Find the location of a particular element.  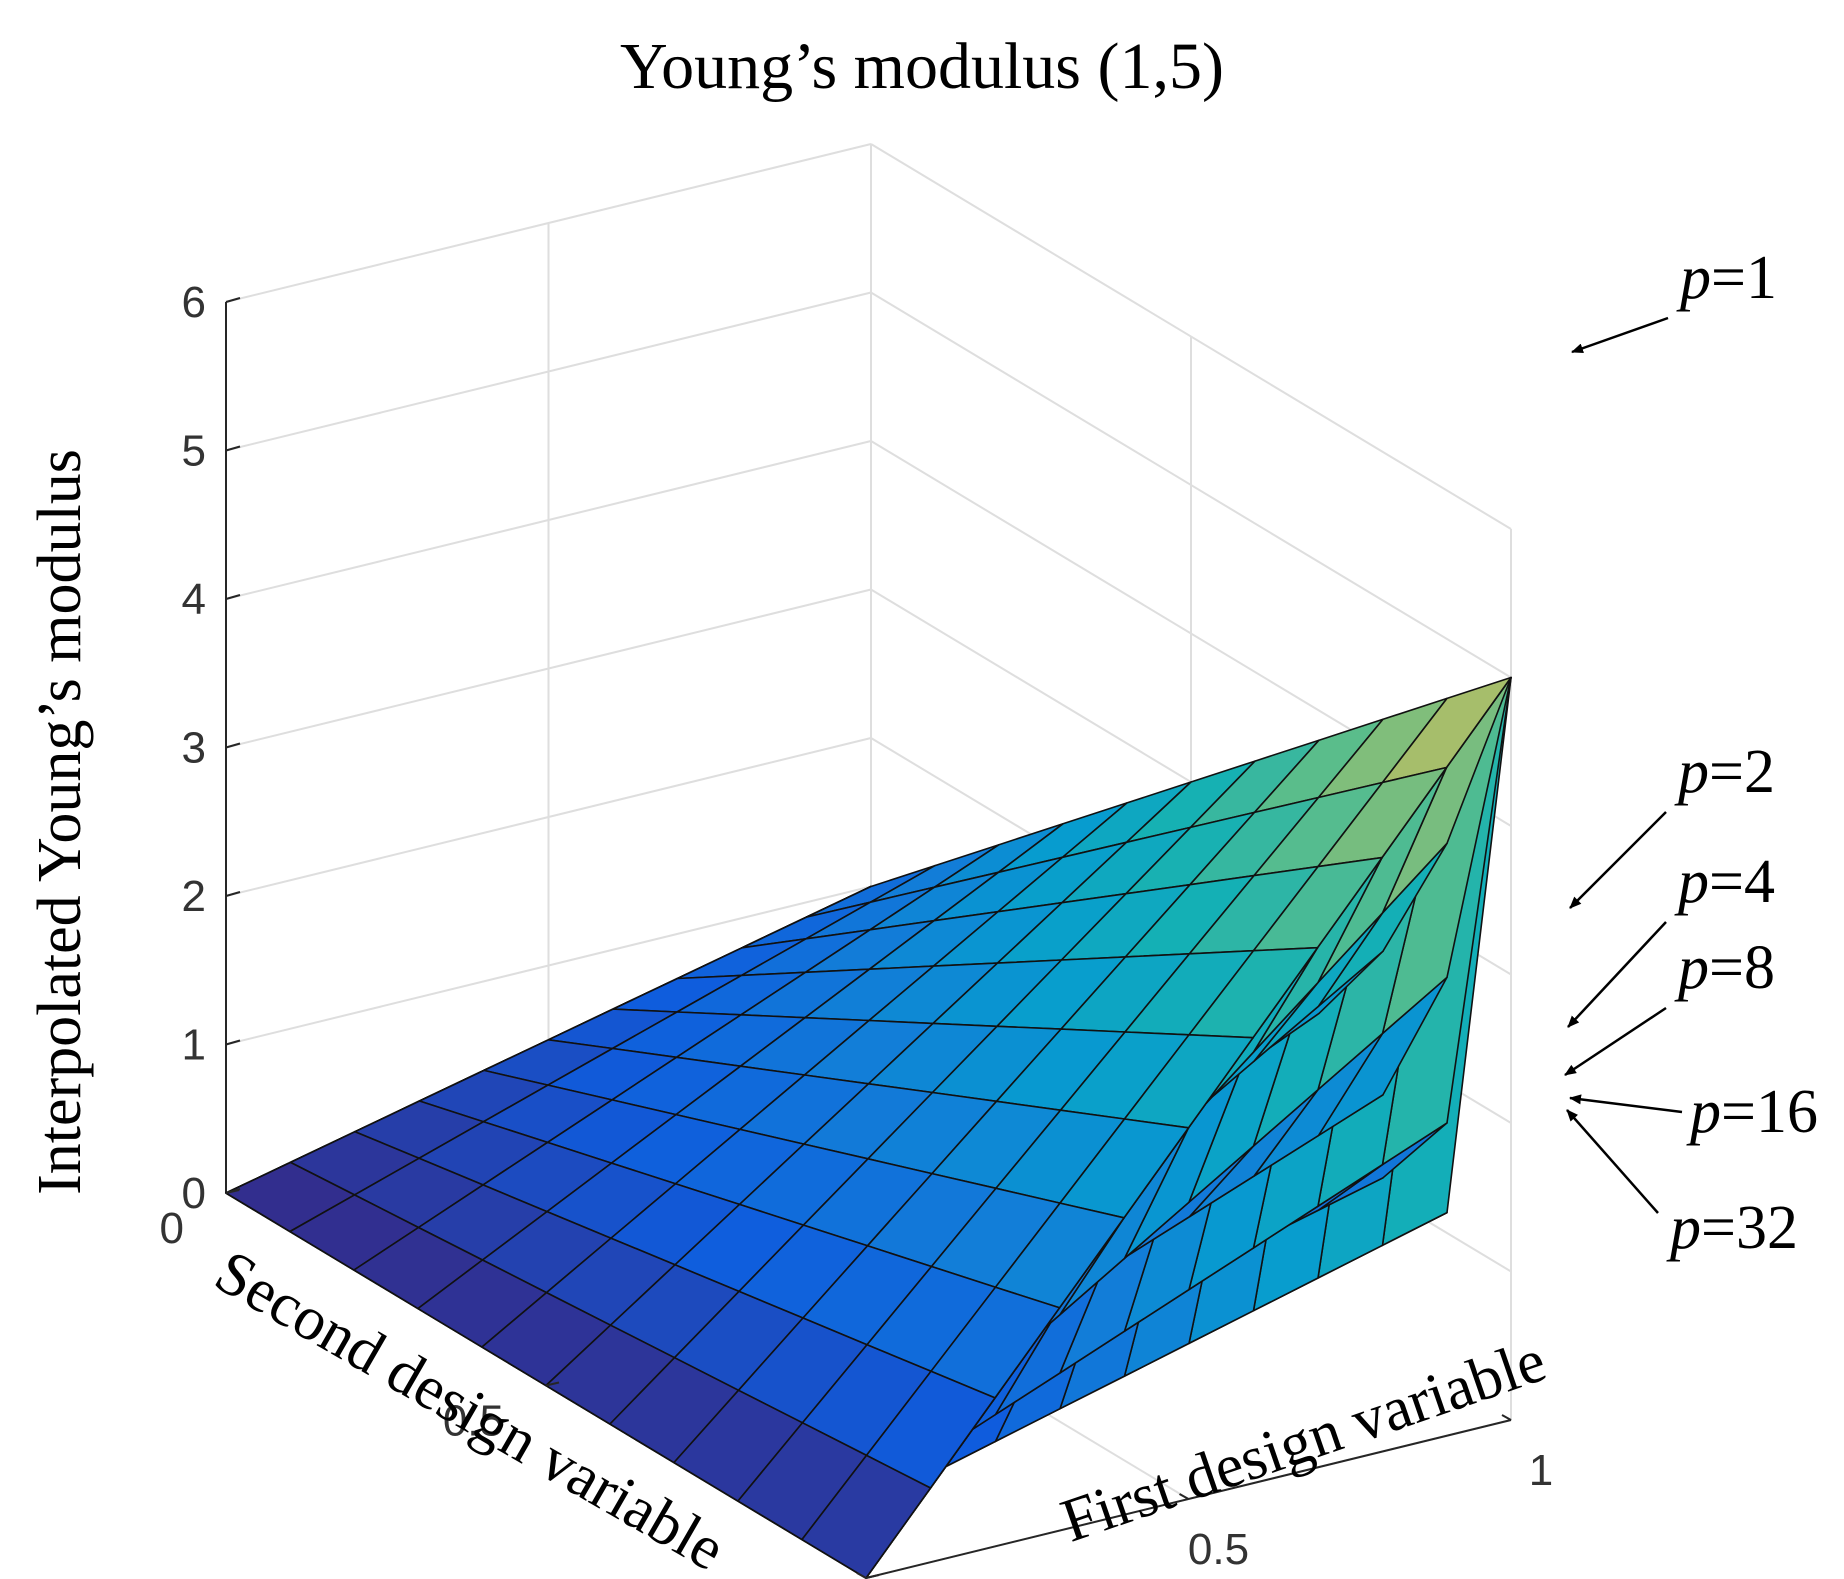

annotation-p=16: p=16 is located at coordinates (1693, 1112).